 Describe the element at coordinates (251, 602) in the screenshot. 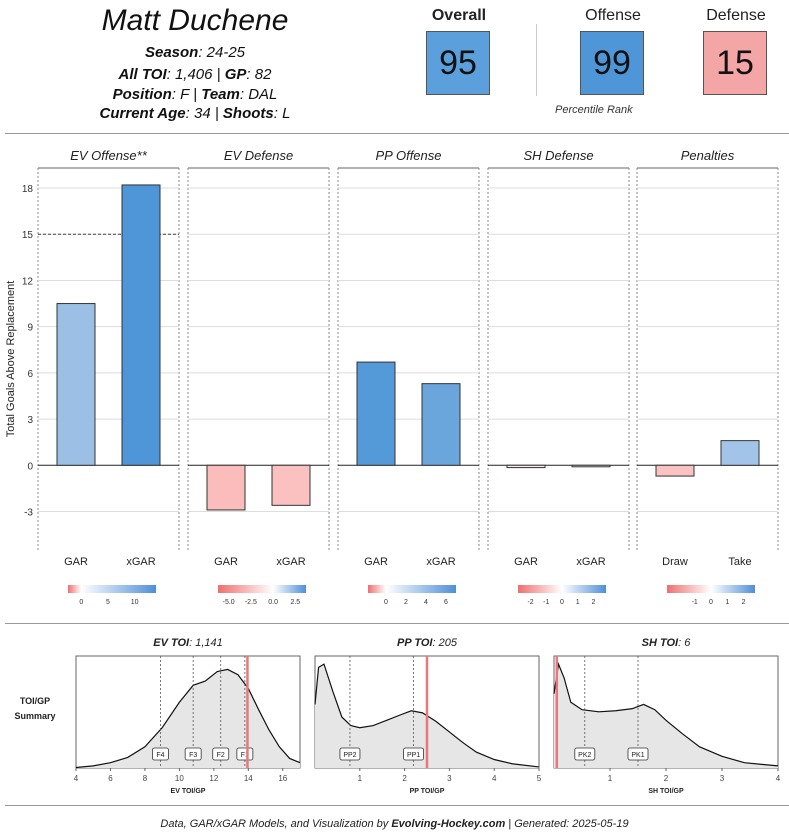

I see `legend-tick-label: -2.5` at that location.